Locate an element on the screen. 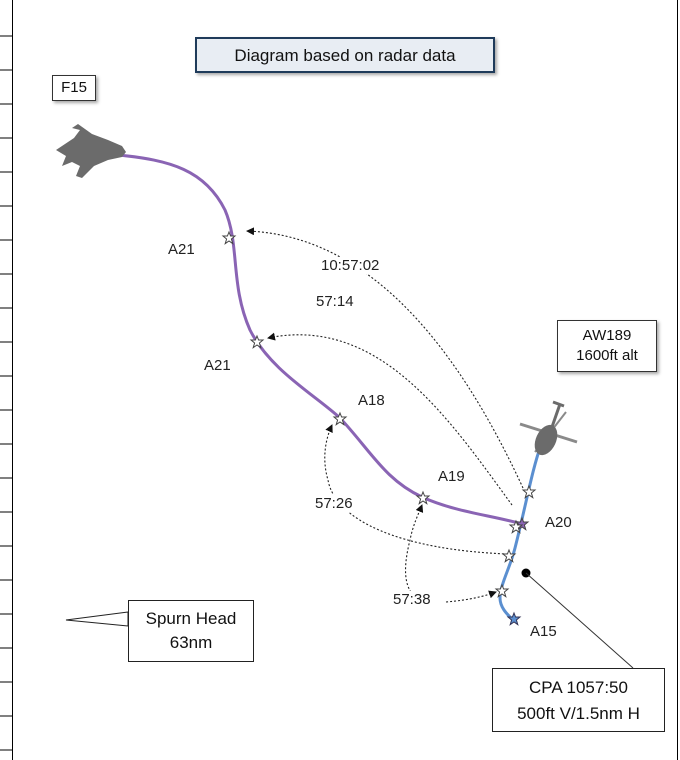 The width and height of the screenshot is (680, 760). star-a18 is located at coordinates (340, 418).